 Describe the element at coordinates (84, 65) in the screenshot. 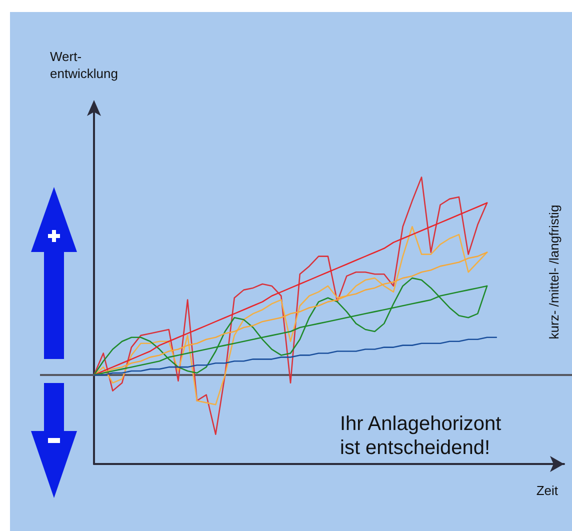

I see `text: Wert- entwicklung` at that location.